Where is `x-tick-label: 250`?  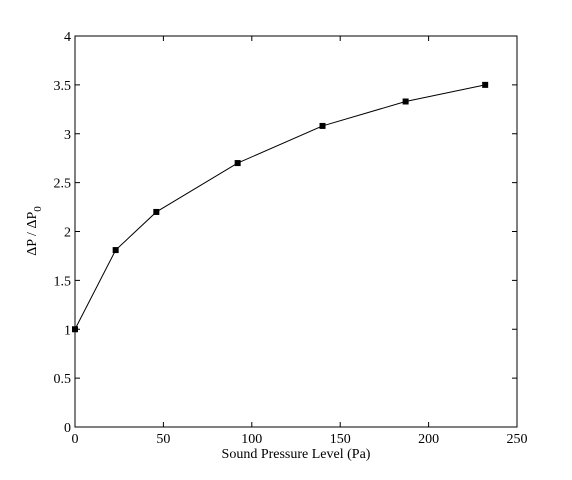
x-tick-label: 250 is located at coordinates (517, 439).